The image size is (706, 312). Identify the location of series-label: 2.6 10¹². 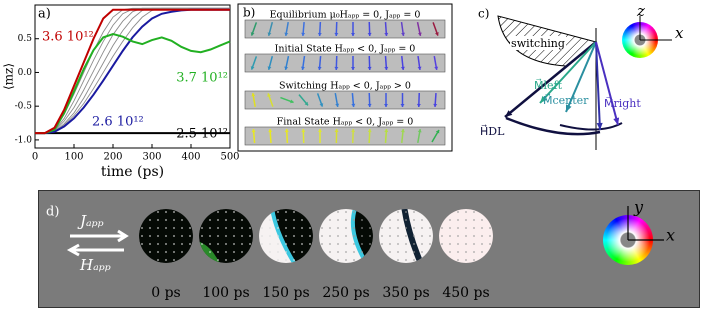
(118, 122).